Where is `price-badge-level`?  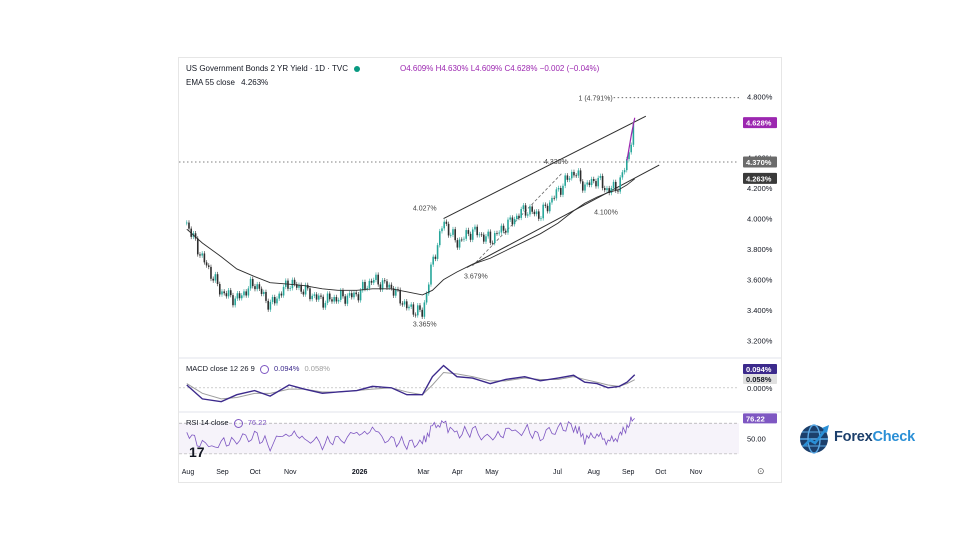
price-badge-level is located at coordinates (760, 162).